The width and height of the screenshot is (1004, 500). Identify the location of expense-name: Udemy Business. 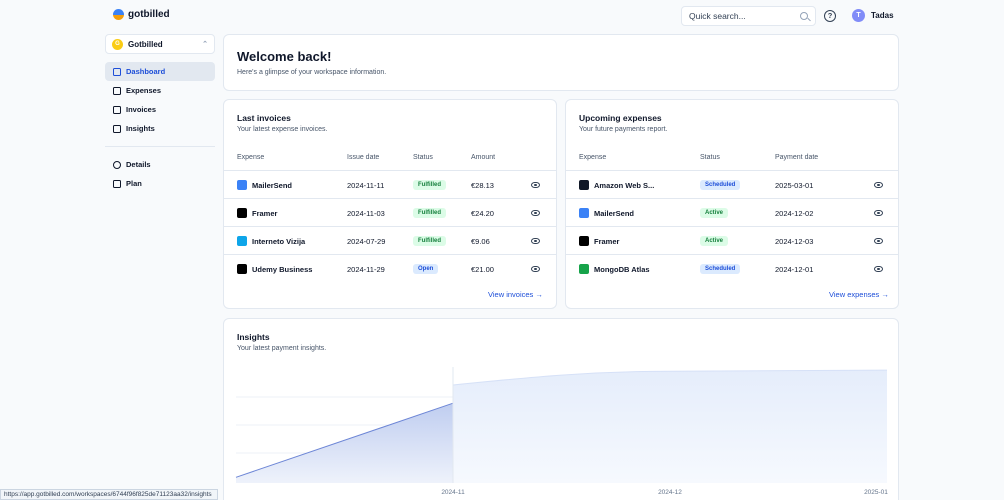
(282, 269).